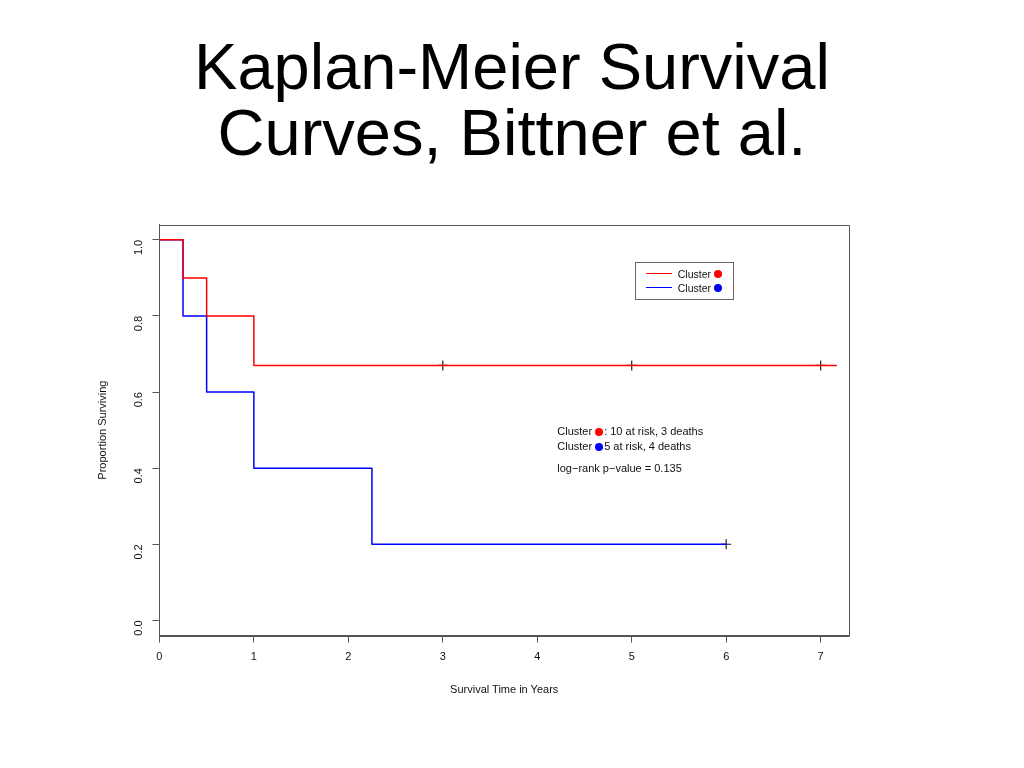  Describe the element at coordinates (138, 400) in the screenshot. I see `y-tick-label: 0.6` at that location.